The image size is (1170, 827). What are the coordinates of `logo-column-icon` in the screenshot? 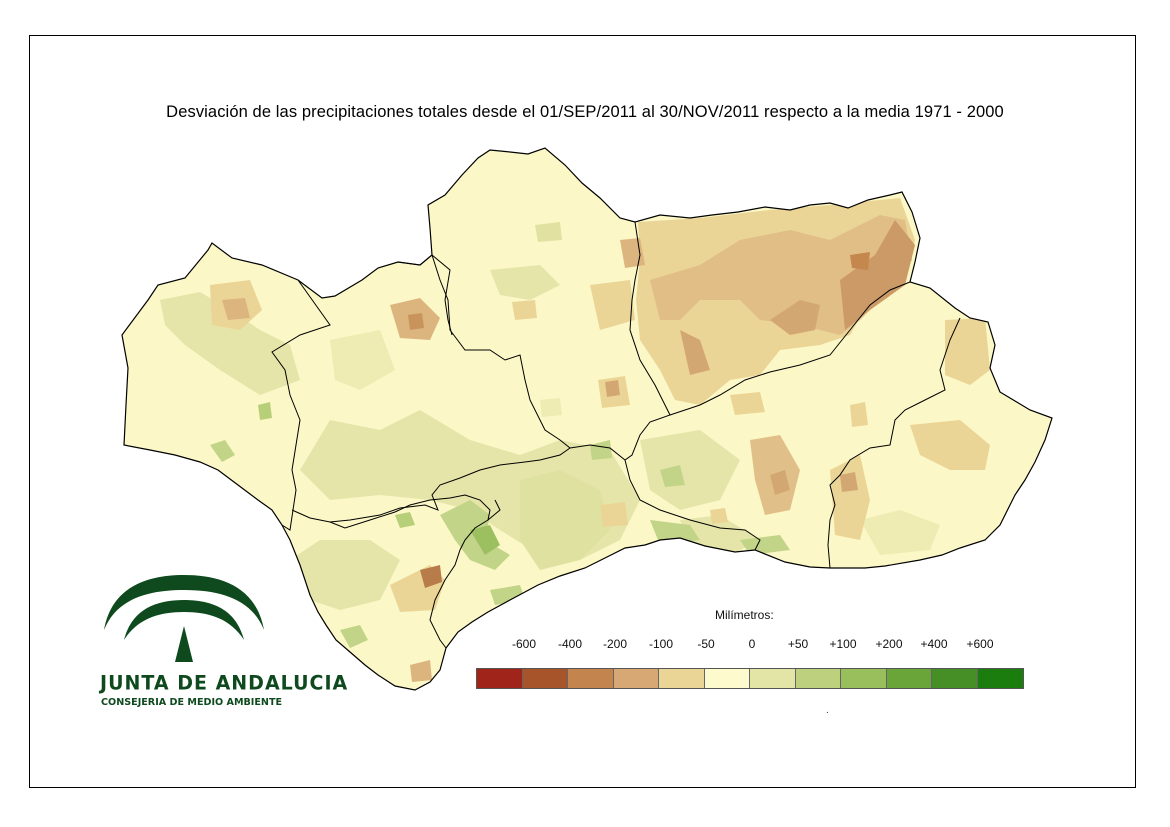 It's located at (184, 644).